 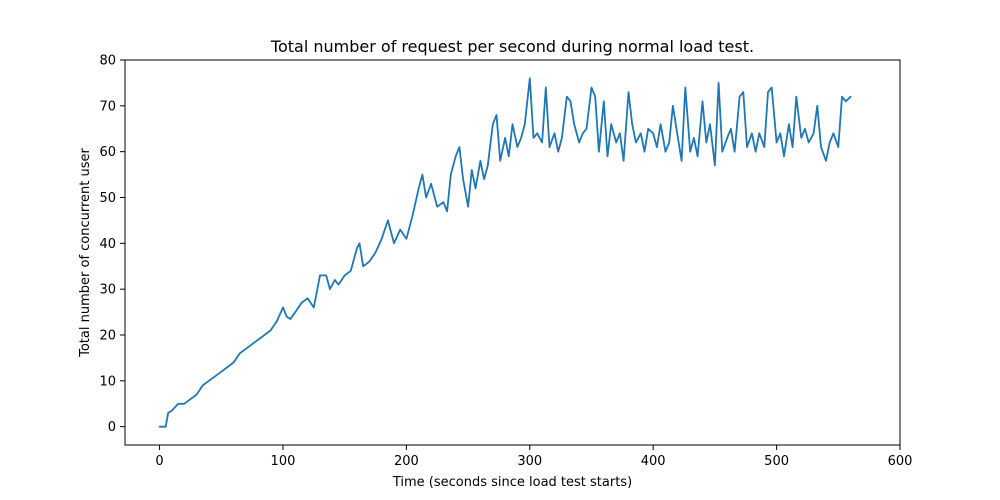 I want to click on y-axis-label: Total number of concurrent user, so click(x=85, y=252).